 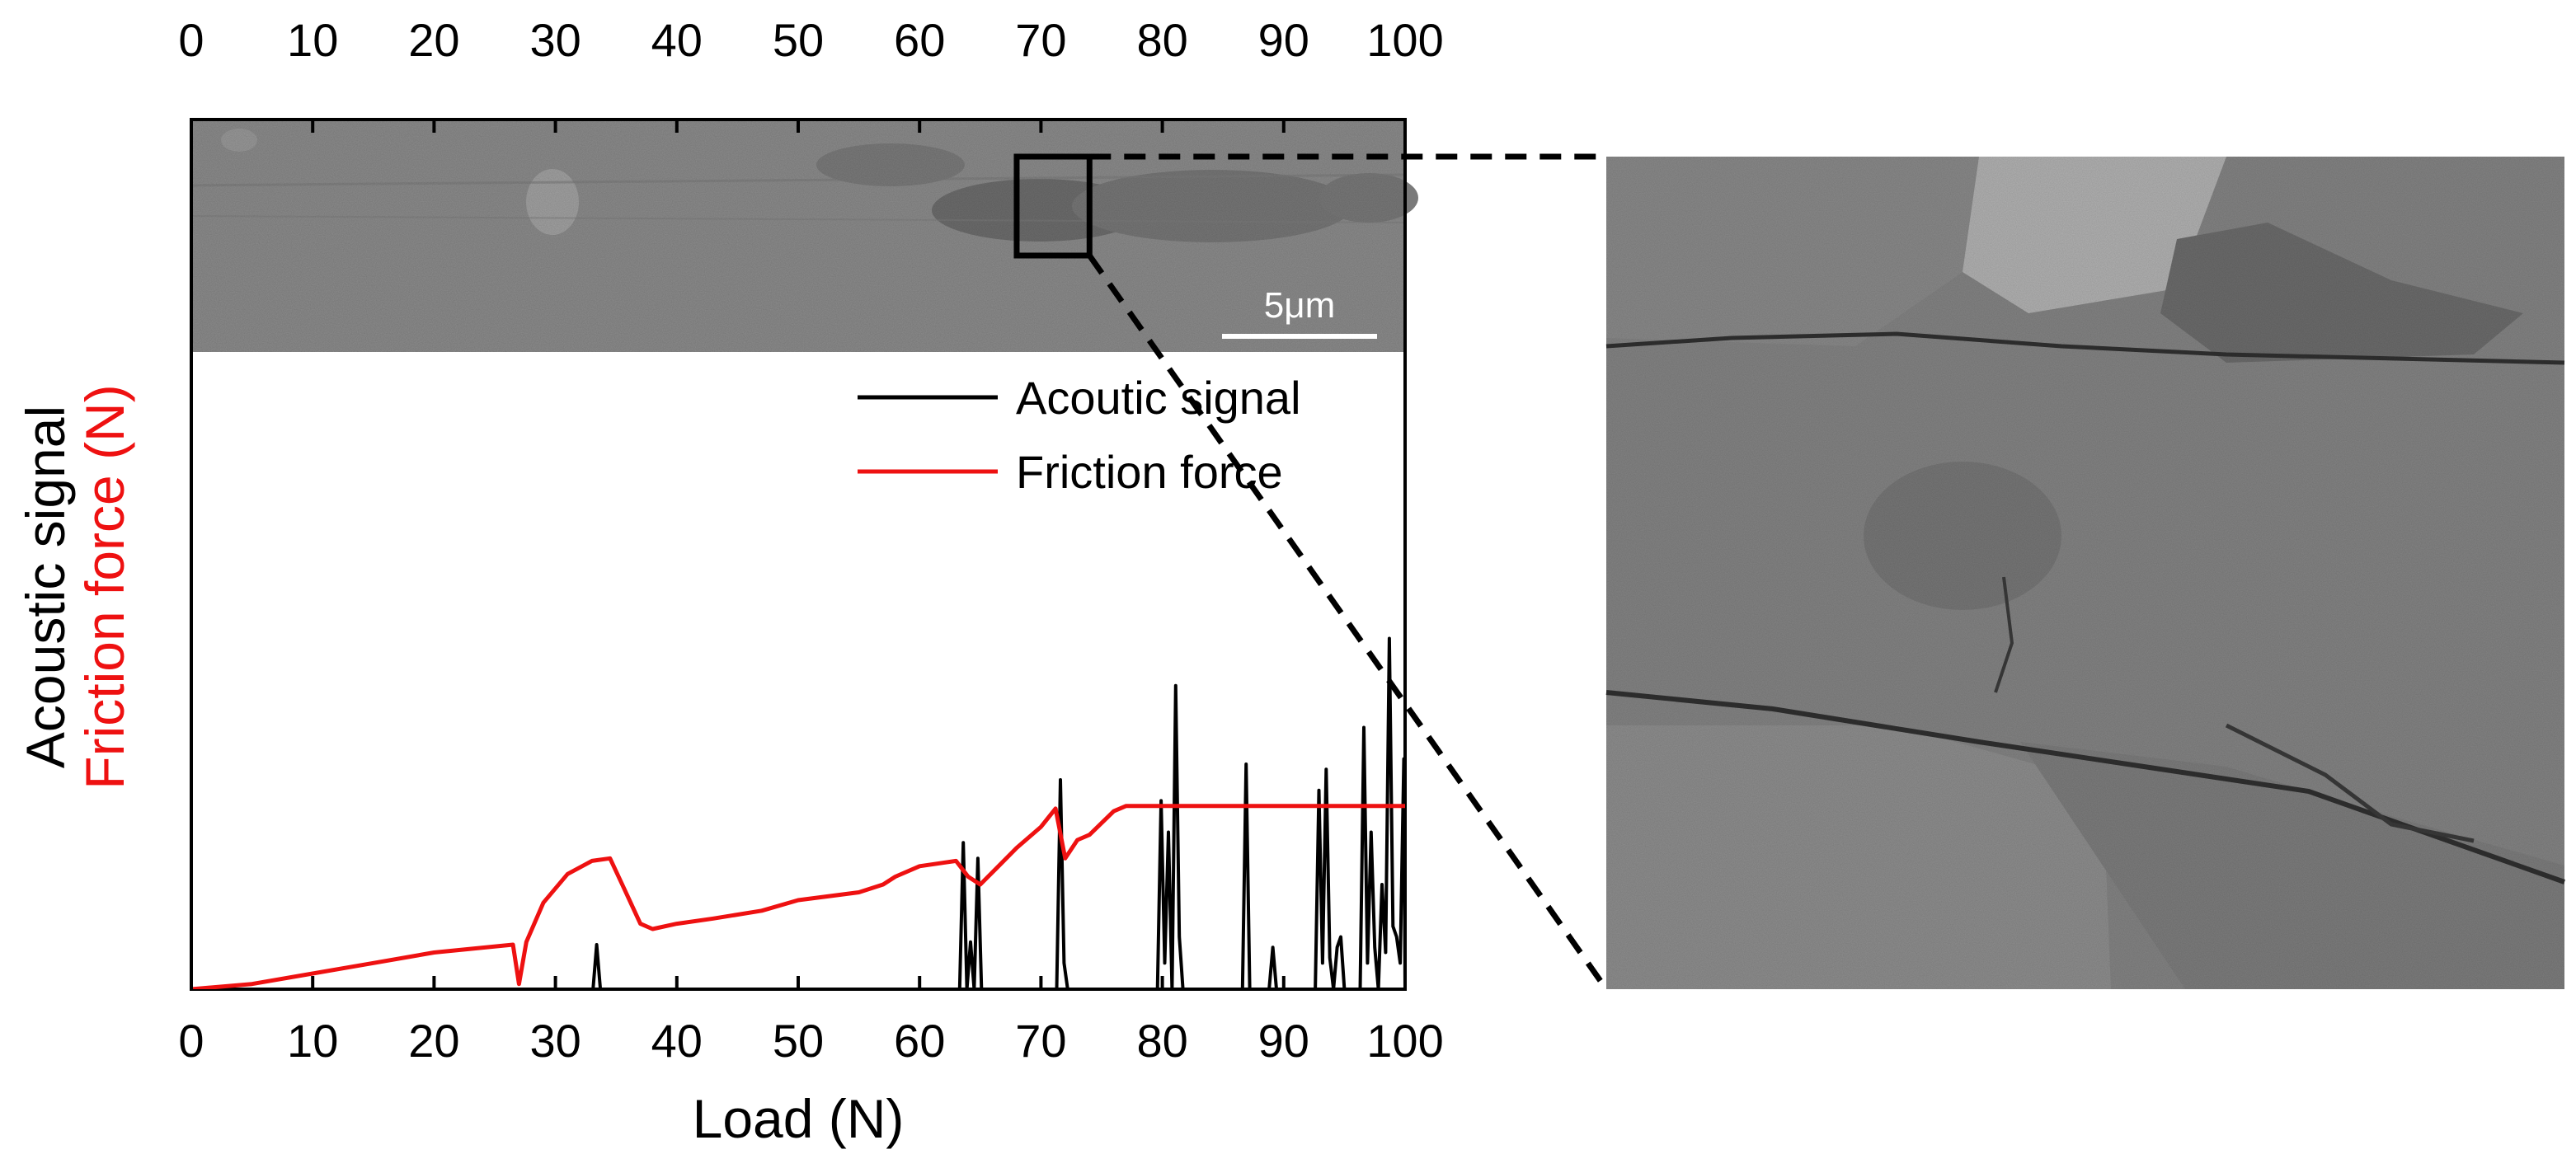 I want to click on zoom-connectors, so click(x=1348, y=572).